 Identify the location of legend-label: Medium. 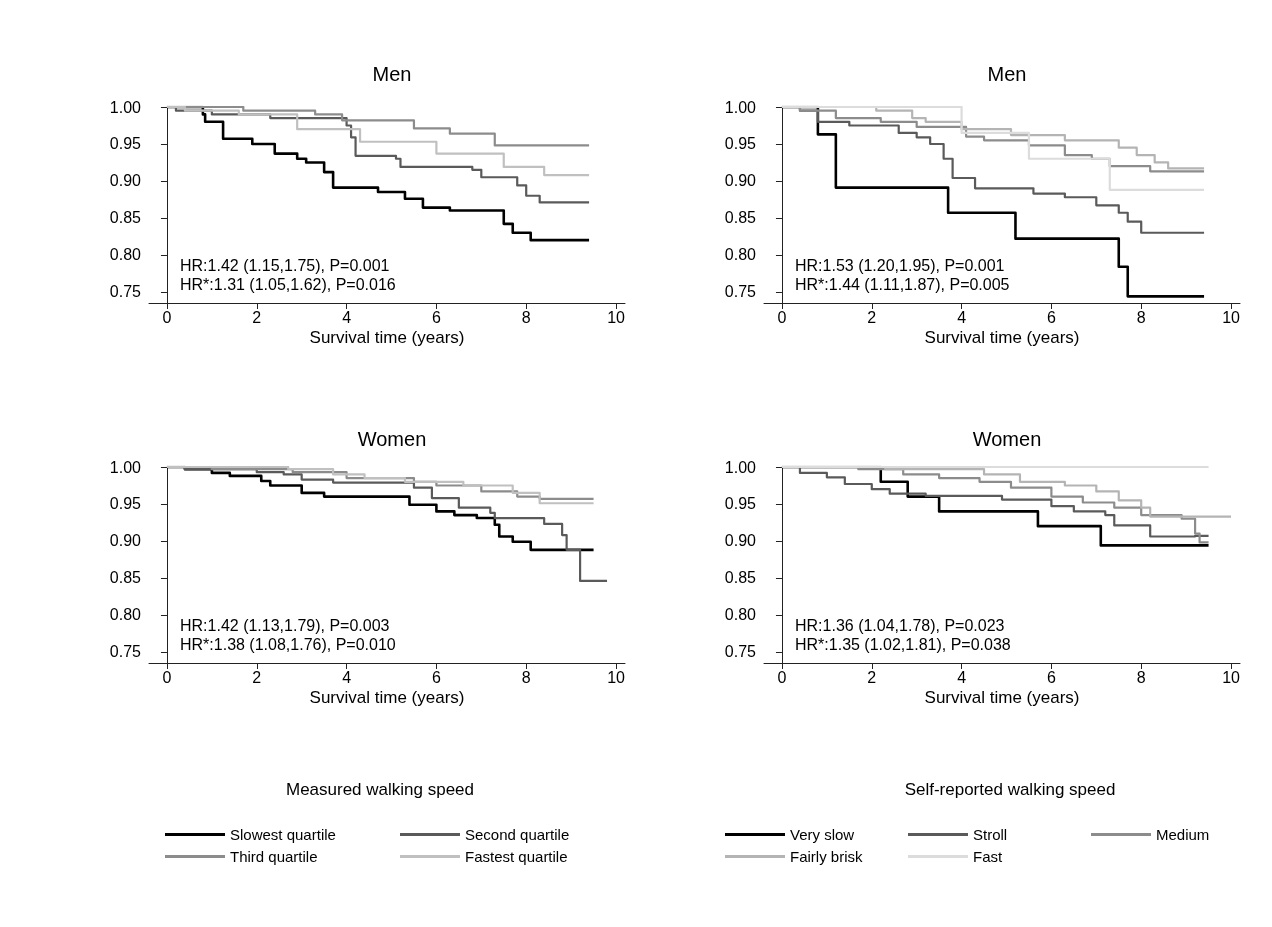
(1183, 834).